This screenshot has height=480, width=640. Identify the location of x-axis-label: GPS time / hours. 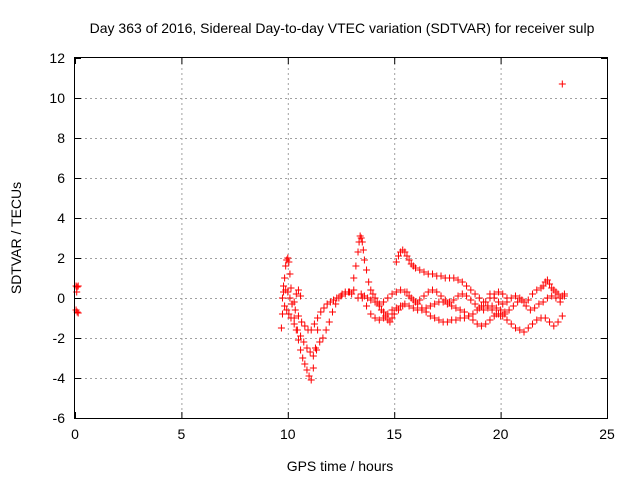
(340, 466).